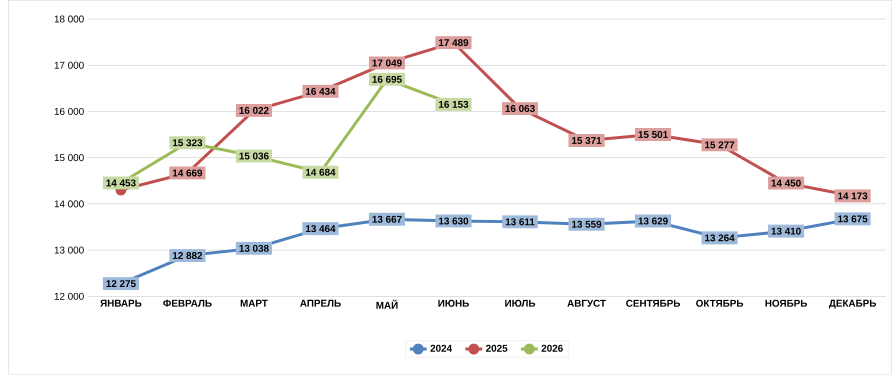 This screenshot has height=375, width=892. What do you see at coordinates (69, 65) in the screenshot?
I see `y-tick-label: 17 000` at bounding box center [69, 65].